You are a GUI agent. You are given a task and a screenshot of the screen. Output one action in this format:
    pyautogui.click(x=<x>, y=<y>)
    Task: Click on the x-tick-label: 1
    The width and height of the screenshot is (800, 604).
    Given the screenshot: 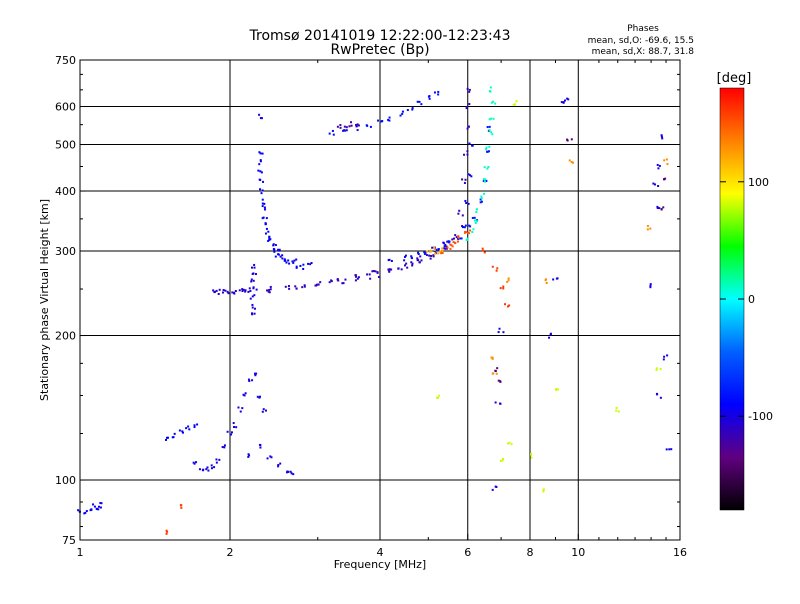 What is the action you would take?
    pyautogui.click(x=80, y=552)
    